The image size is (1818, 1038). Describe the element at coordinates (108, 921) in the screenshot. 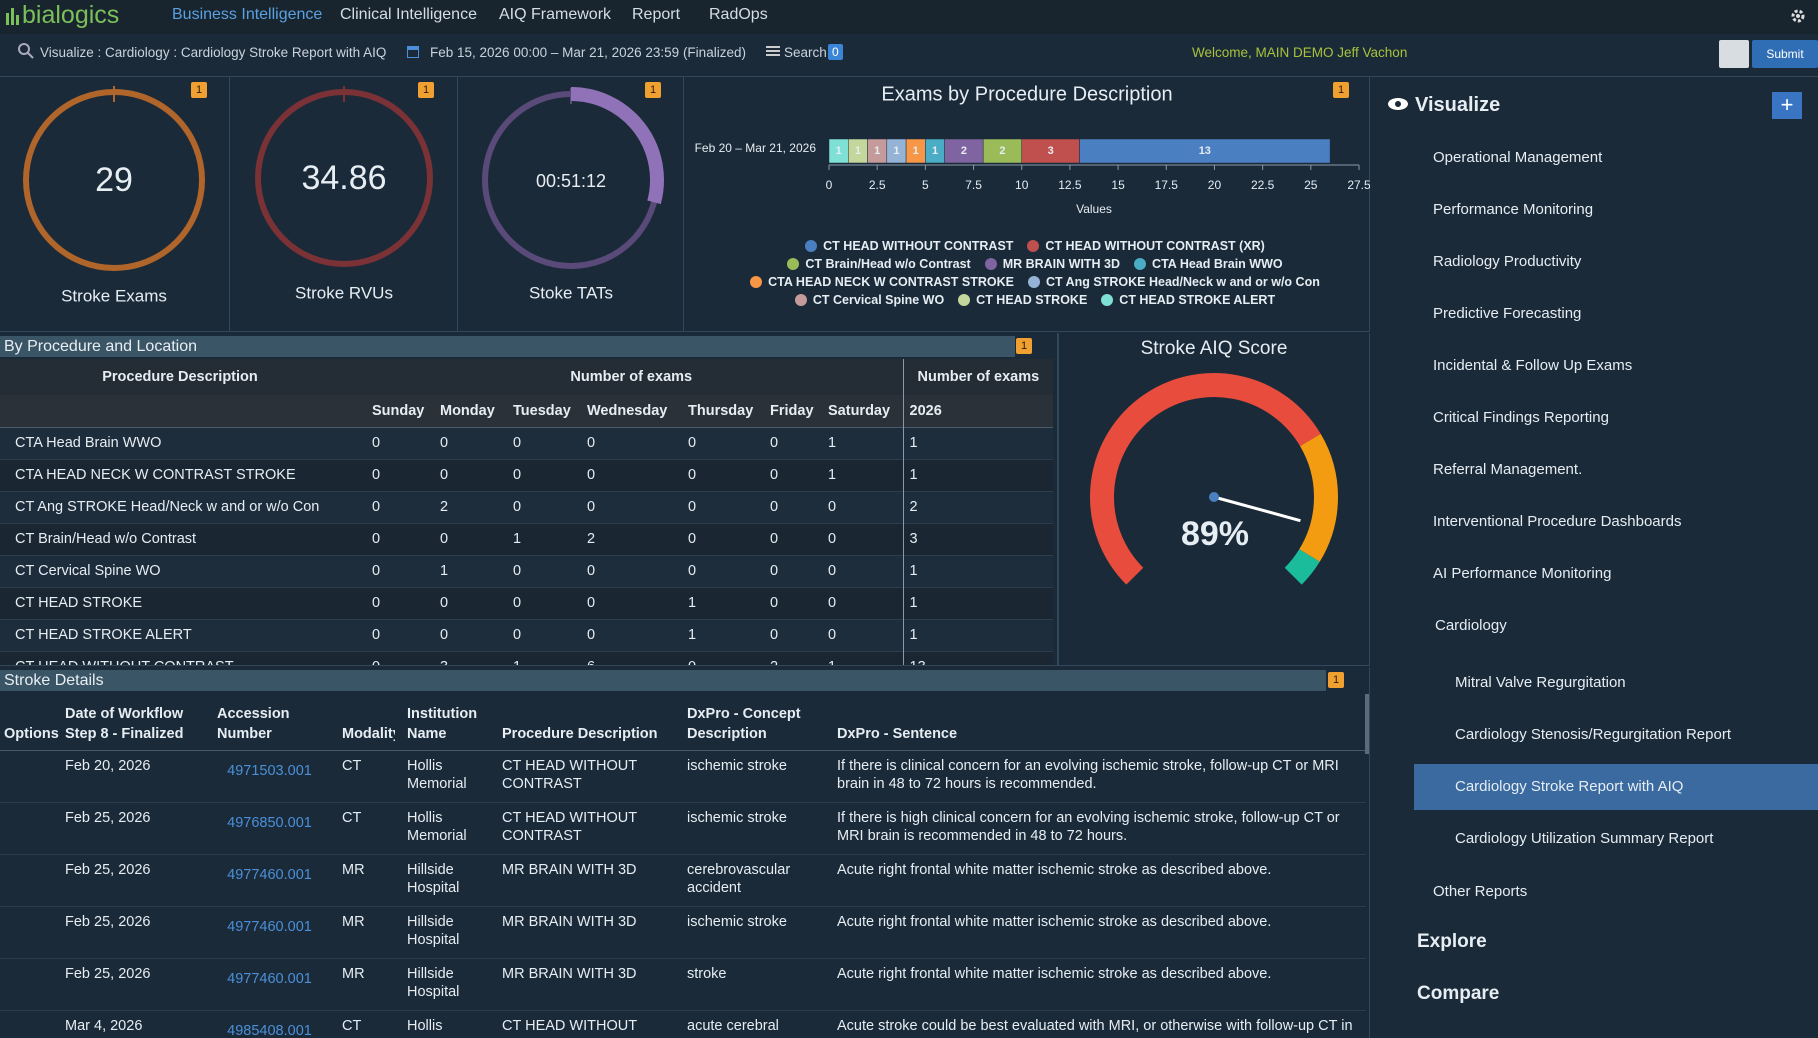

I see `table-cell: Feb 25, 2026` at that location.